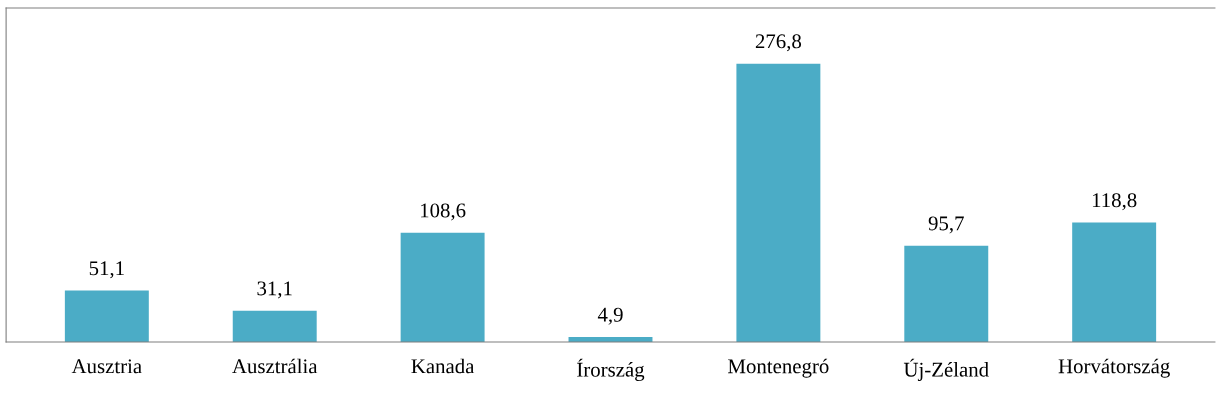 Image resolution: width=1221 pixels, height=400 pixels. Describe the element at coordinates (443, 366) in the screenshot. I see `x-tick-label: Kanada` at that location.